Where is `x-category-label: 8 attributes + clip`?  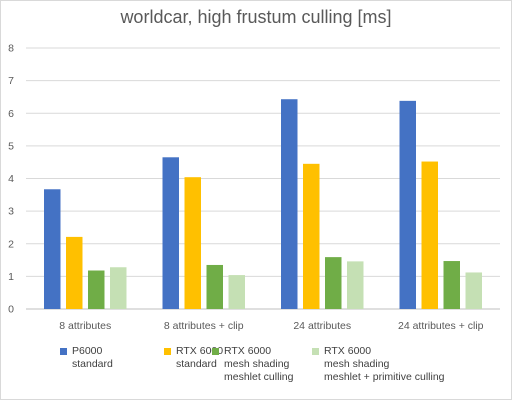
x-category-label: 8 attributes + clip is located at coordinates (204, 326).